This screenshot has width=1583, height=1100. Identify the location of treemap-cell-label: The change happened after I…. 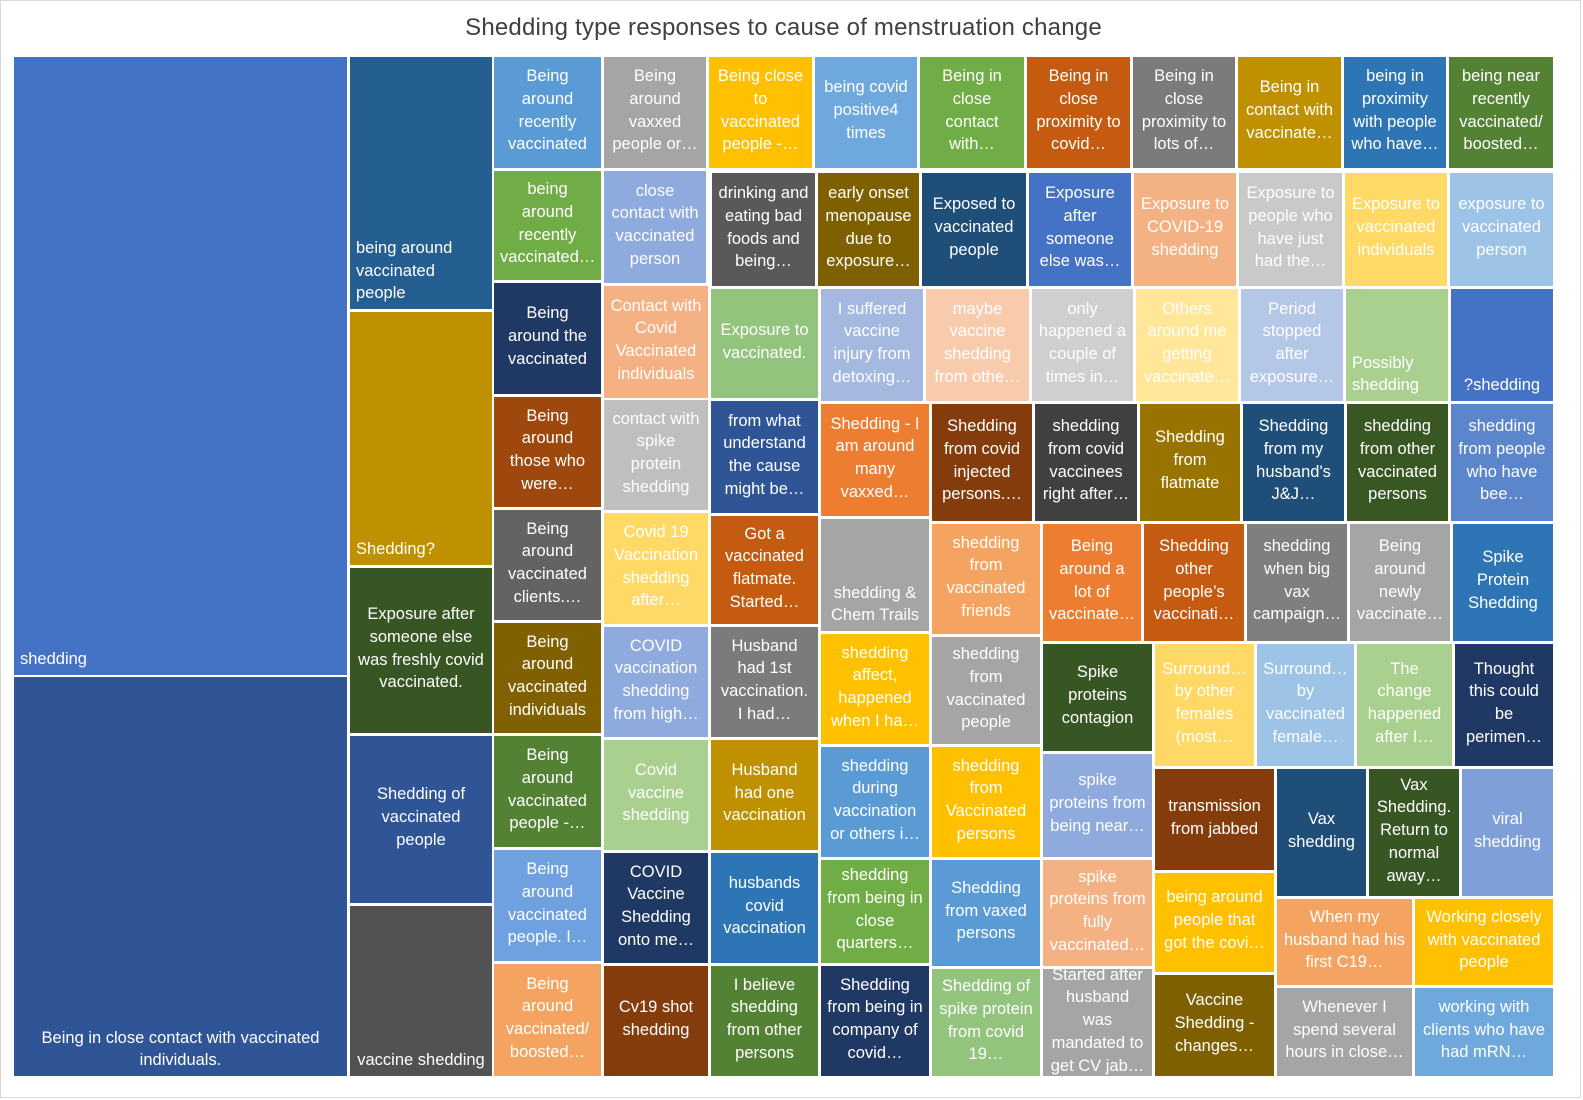
(1404, 702).